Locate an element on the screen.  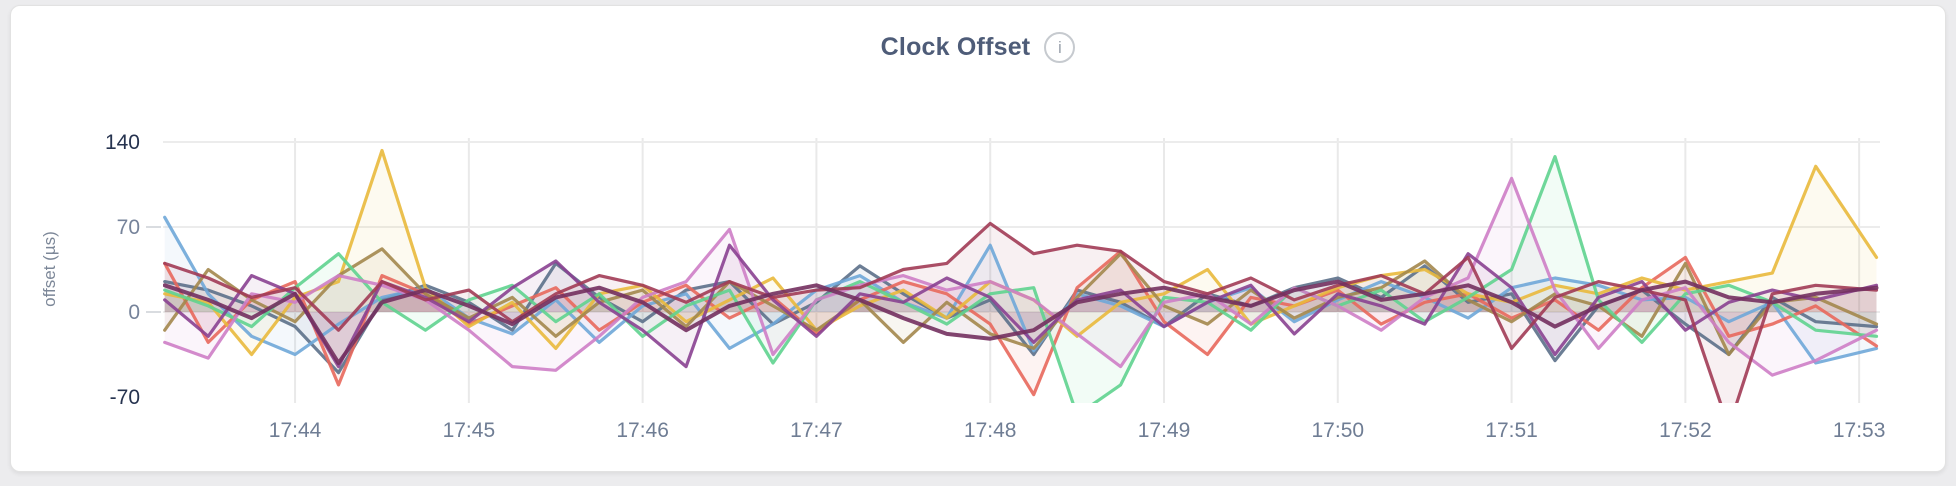
info-icon-glyph: i is located at coordinates (1059, 47).